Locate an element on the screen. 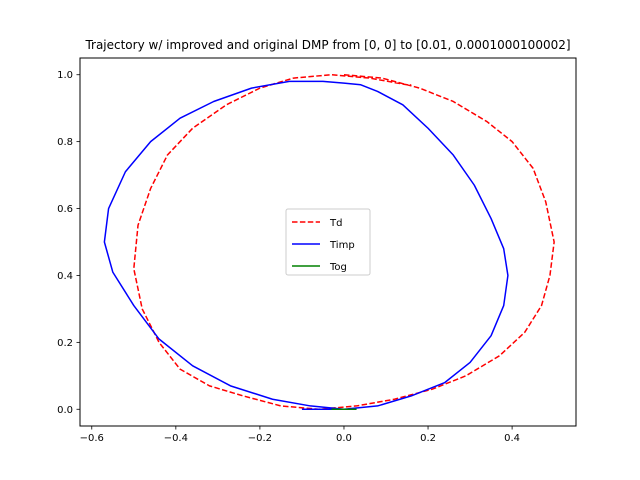 This screenshot has height=480, width=640. x-tick-label: −0.6 is located at coordinates (92, 438).